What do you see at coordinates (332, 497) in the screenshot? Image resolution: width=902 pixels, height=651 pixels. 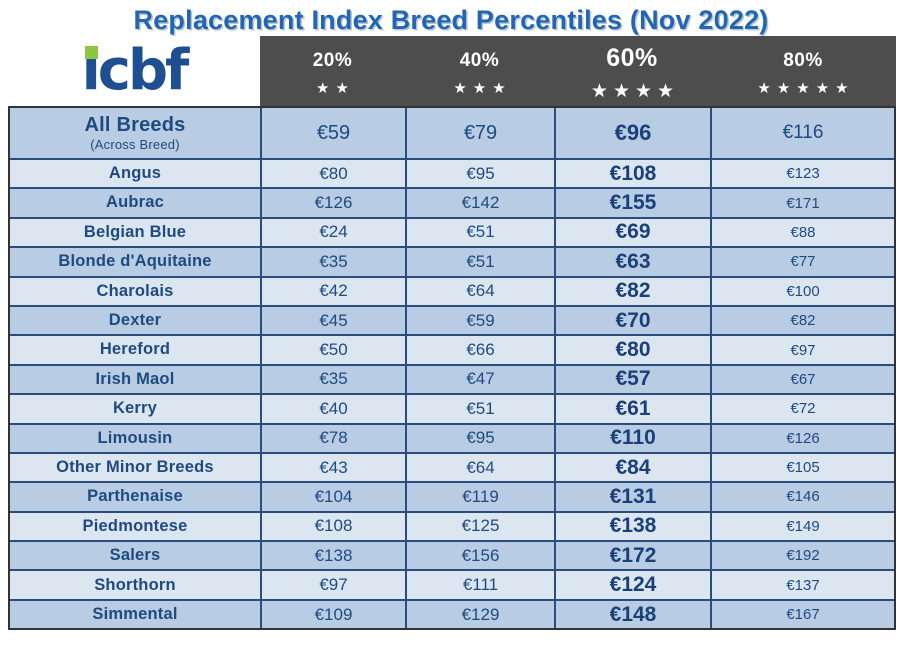 I see `value-cell-20pct: €104` at bounding box center [332, 497].